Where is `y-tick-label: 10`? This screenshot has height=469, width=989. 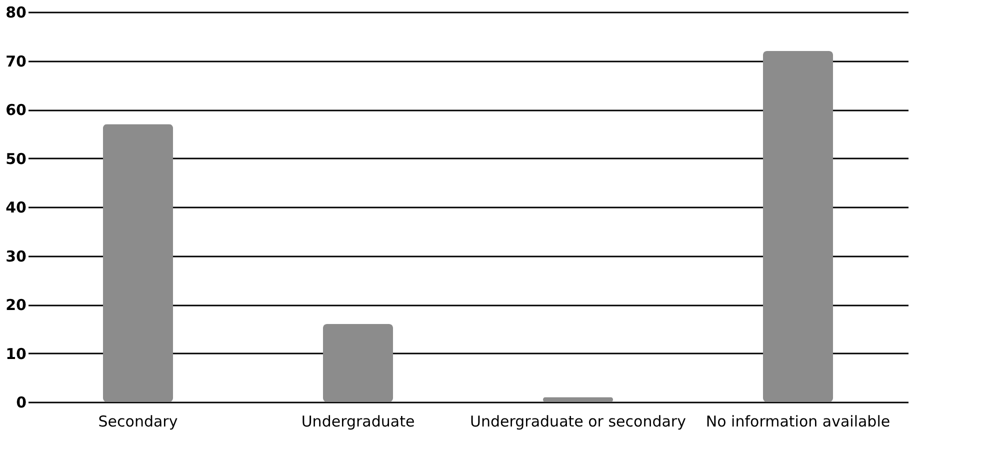
y-tick-label: 10 is located at coordinates (16, 353).